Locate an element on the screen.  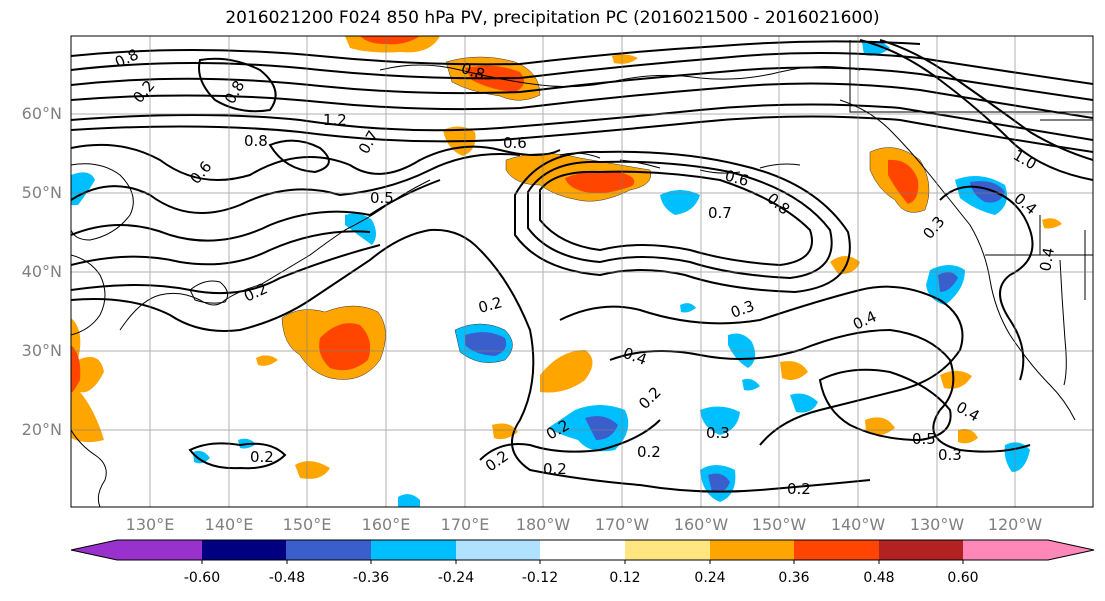
lon-label: 150°W is located at coordinates (779, 524).